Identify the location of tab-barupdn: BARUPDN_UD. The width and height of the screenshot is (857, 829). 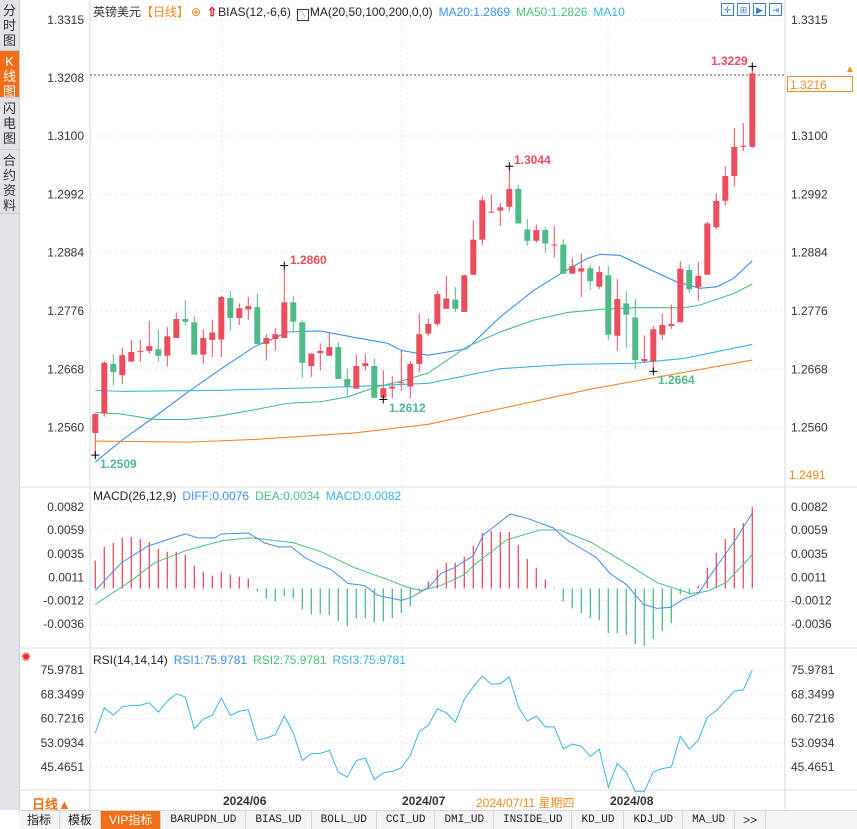
(204, 820).